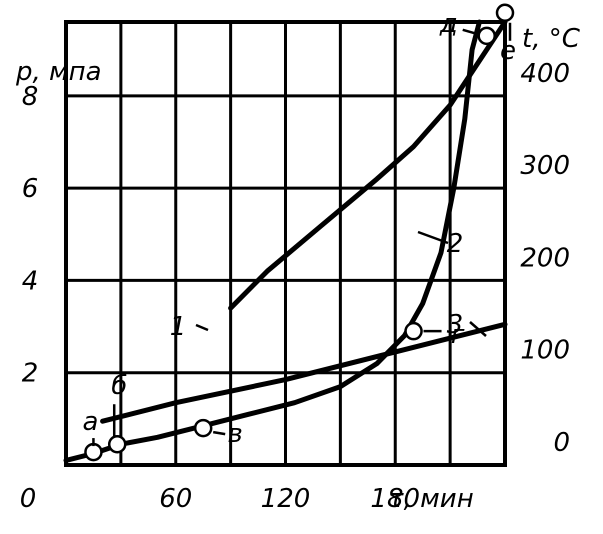 The width and height of the screenshot is (603, 534). I want to click on series-label: 3, so click(455, 325).